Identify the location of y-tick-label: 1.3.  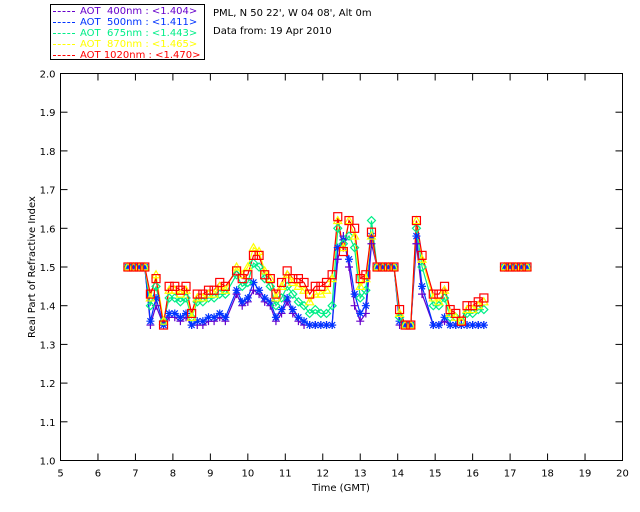
(48, 345).